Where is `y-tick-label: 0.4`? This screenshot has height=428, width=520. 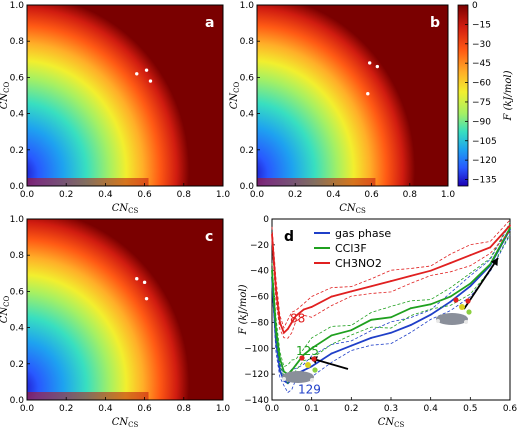
y-tick-label: 0.4 is located at coordinates (17, 115).